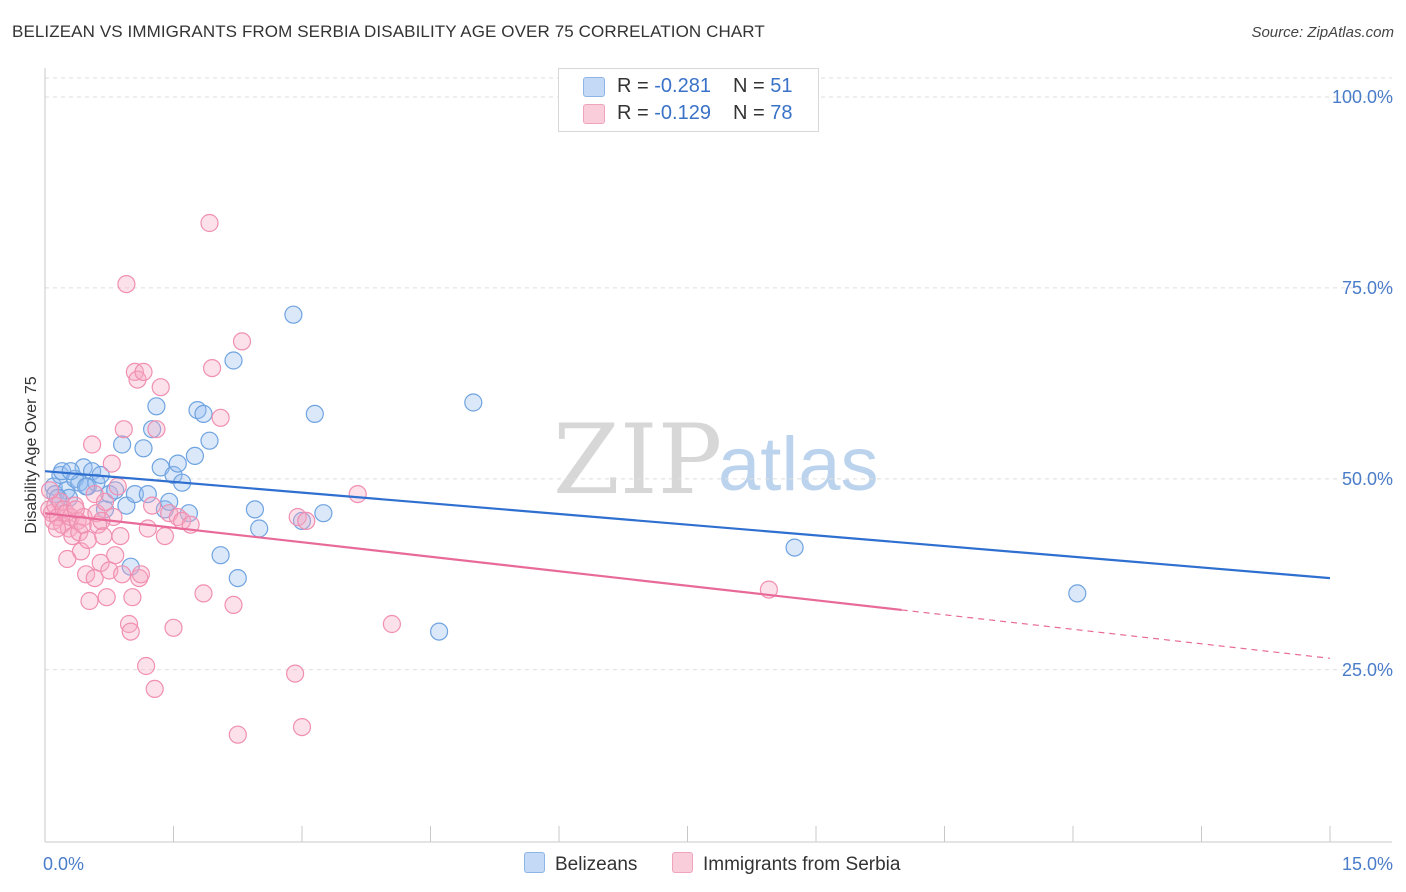 This screenshot has height=892, width=1406. I want to click on legend-r-value: -0.281, so click(682, 86).